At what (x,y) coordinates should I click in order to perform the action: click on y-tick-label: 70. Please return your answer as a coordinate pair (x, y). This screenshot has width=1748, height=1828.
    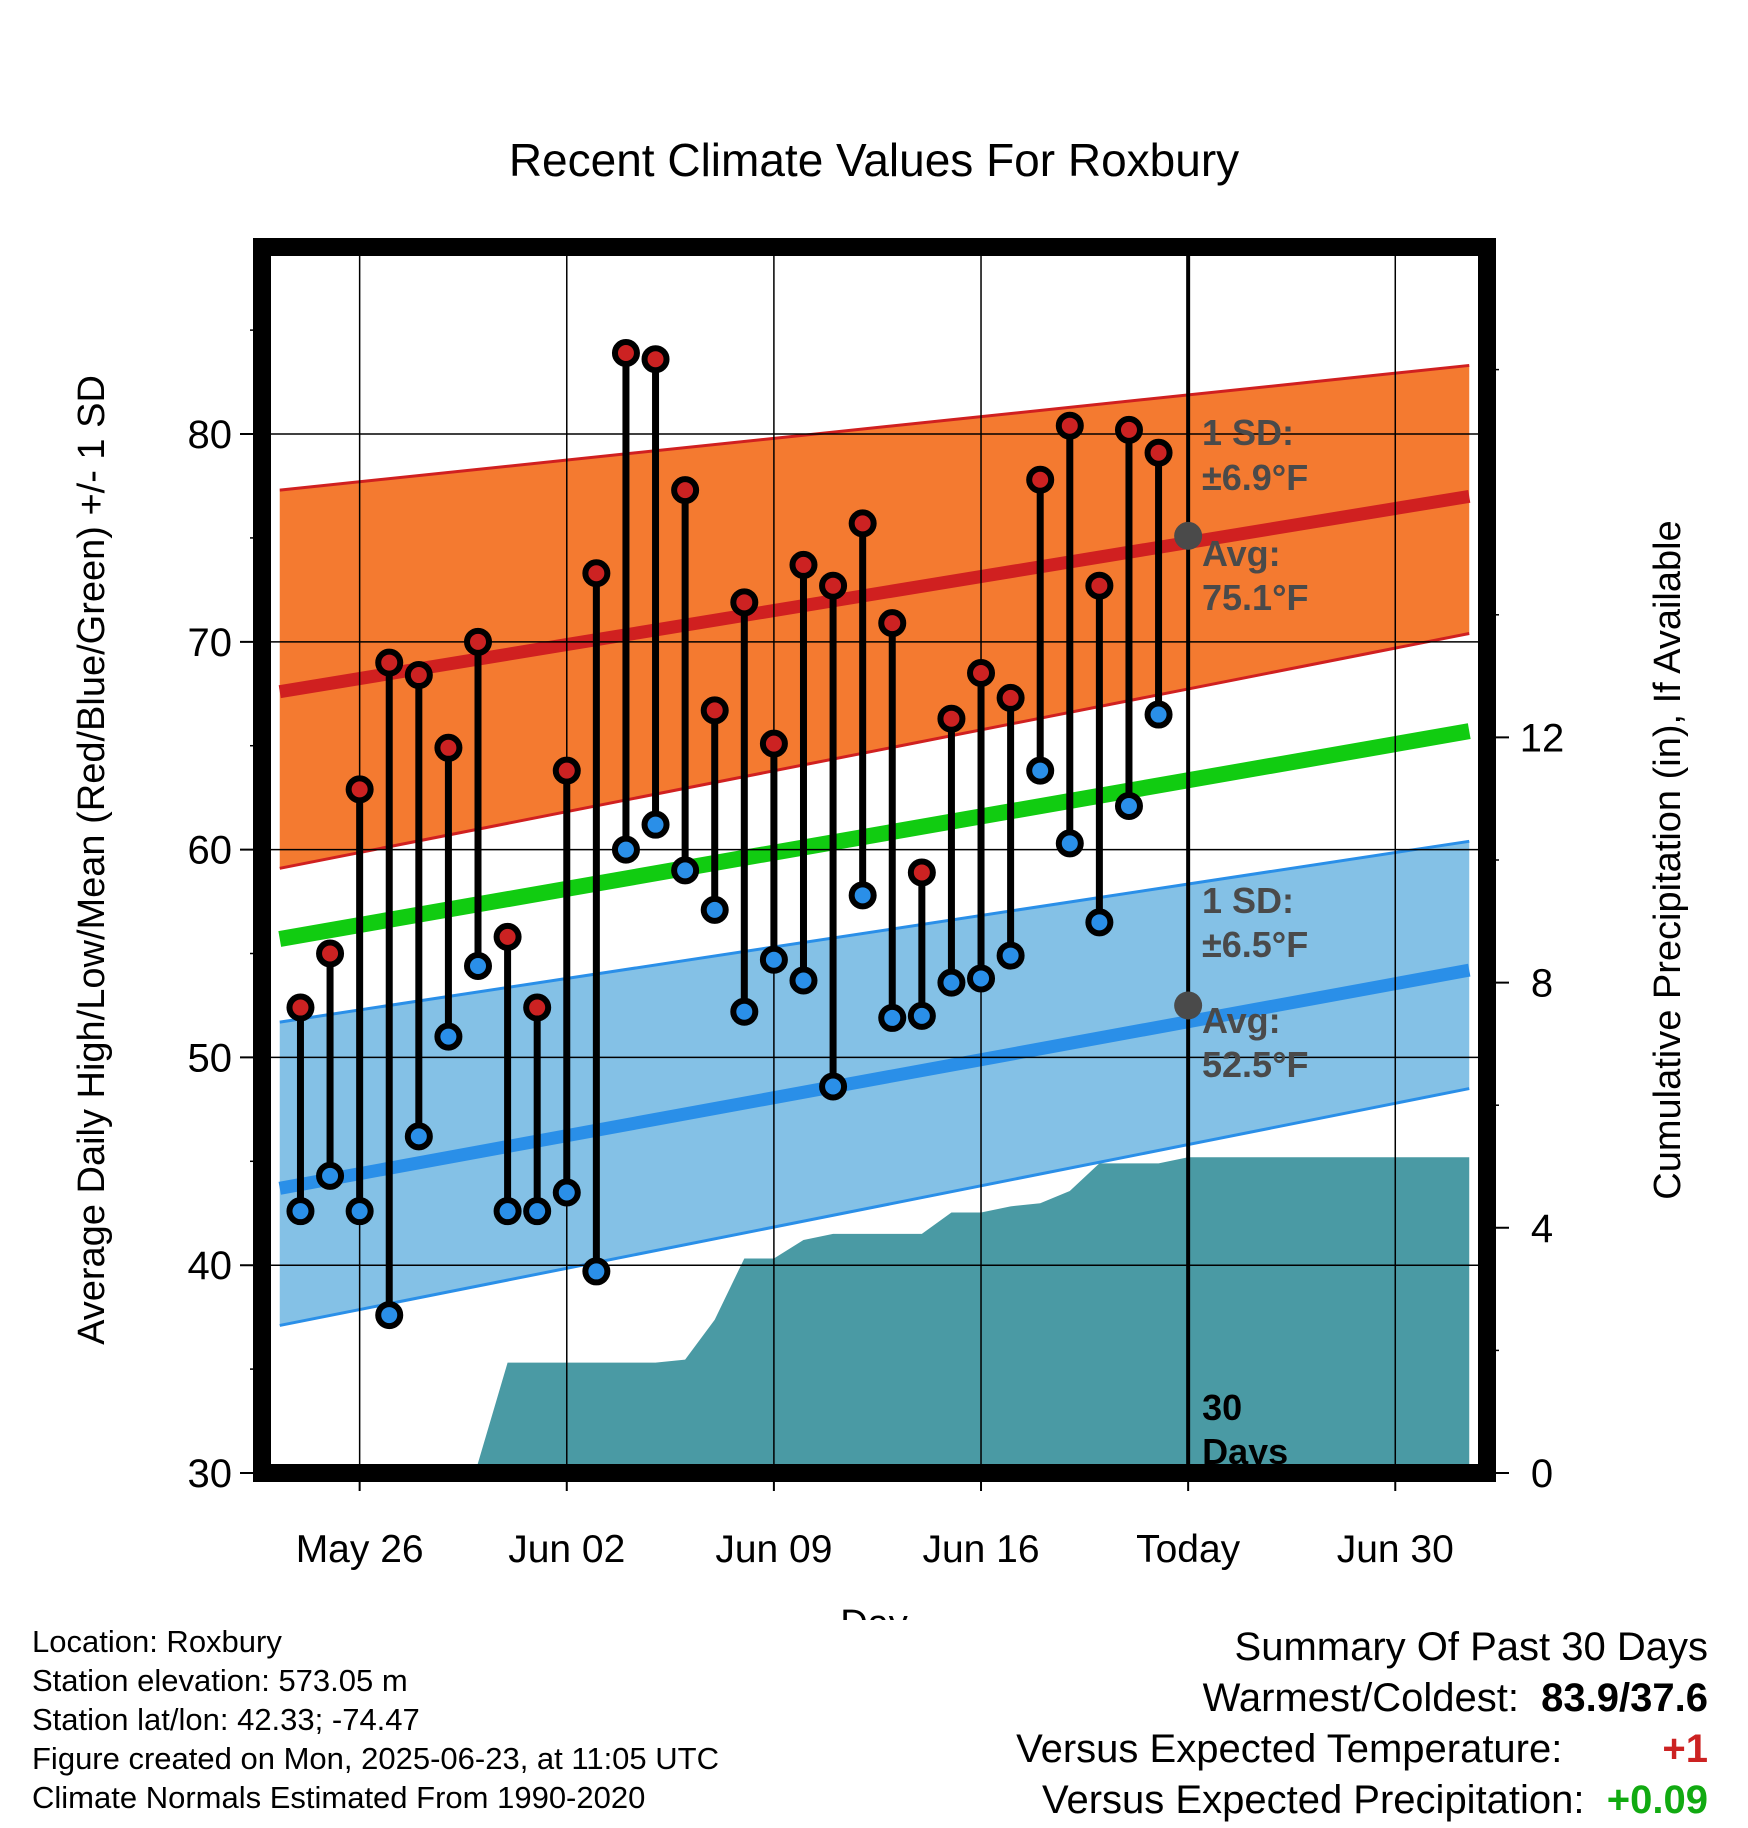
    Looking at the image, I should click on (210, 643).